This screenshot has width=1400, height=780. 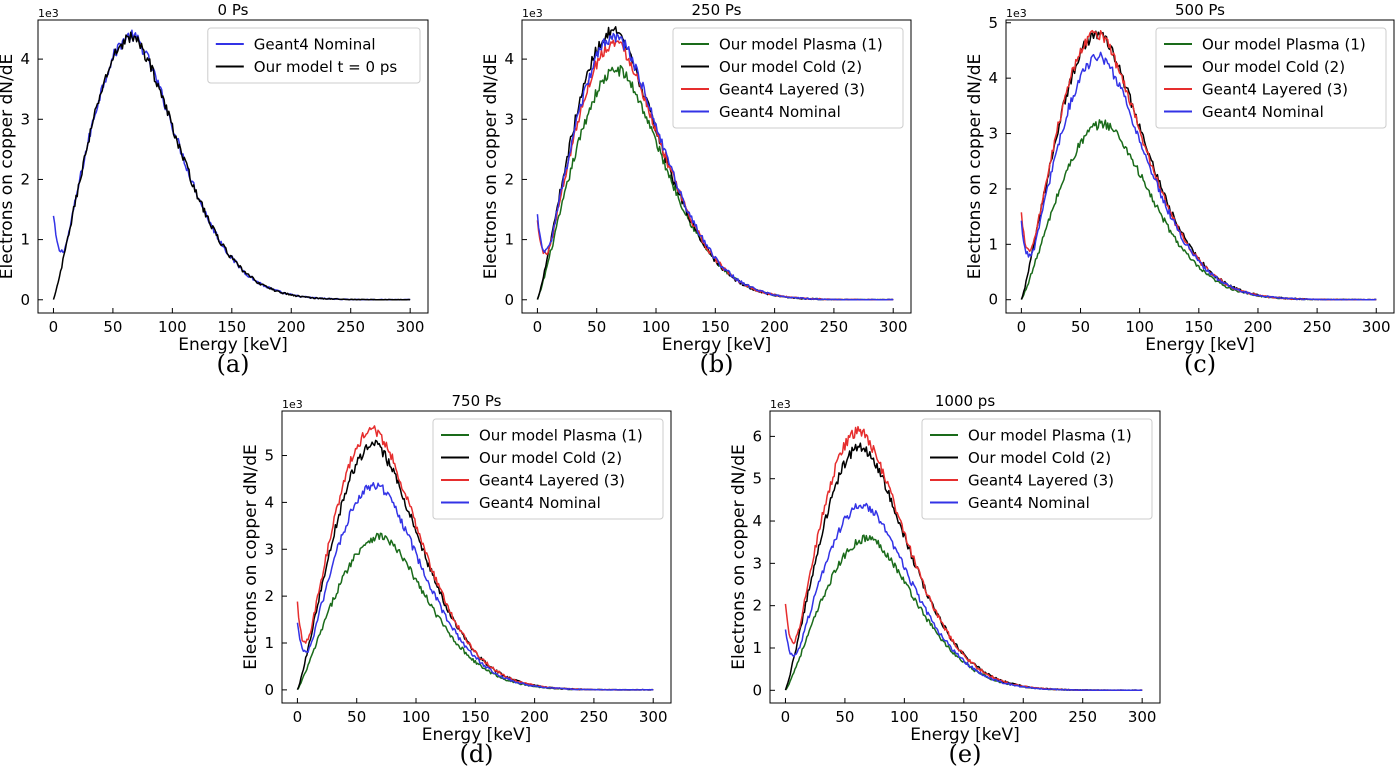 What do you see at coordinates (757, 436) in the screenshot?
I see `y-tick-label: 6` at bounding box center [757, 436].